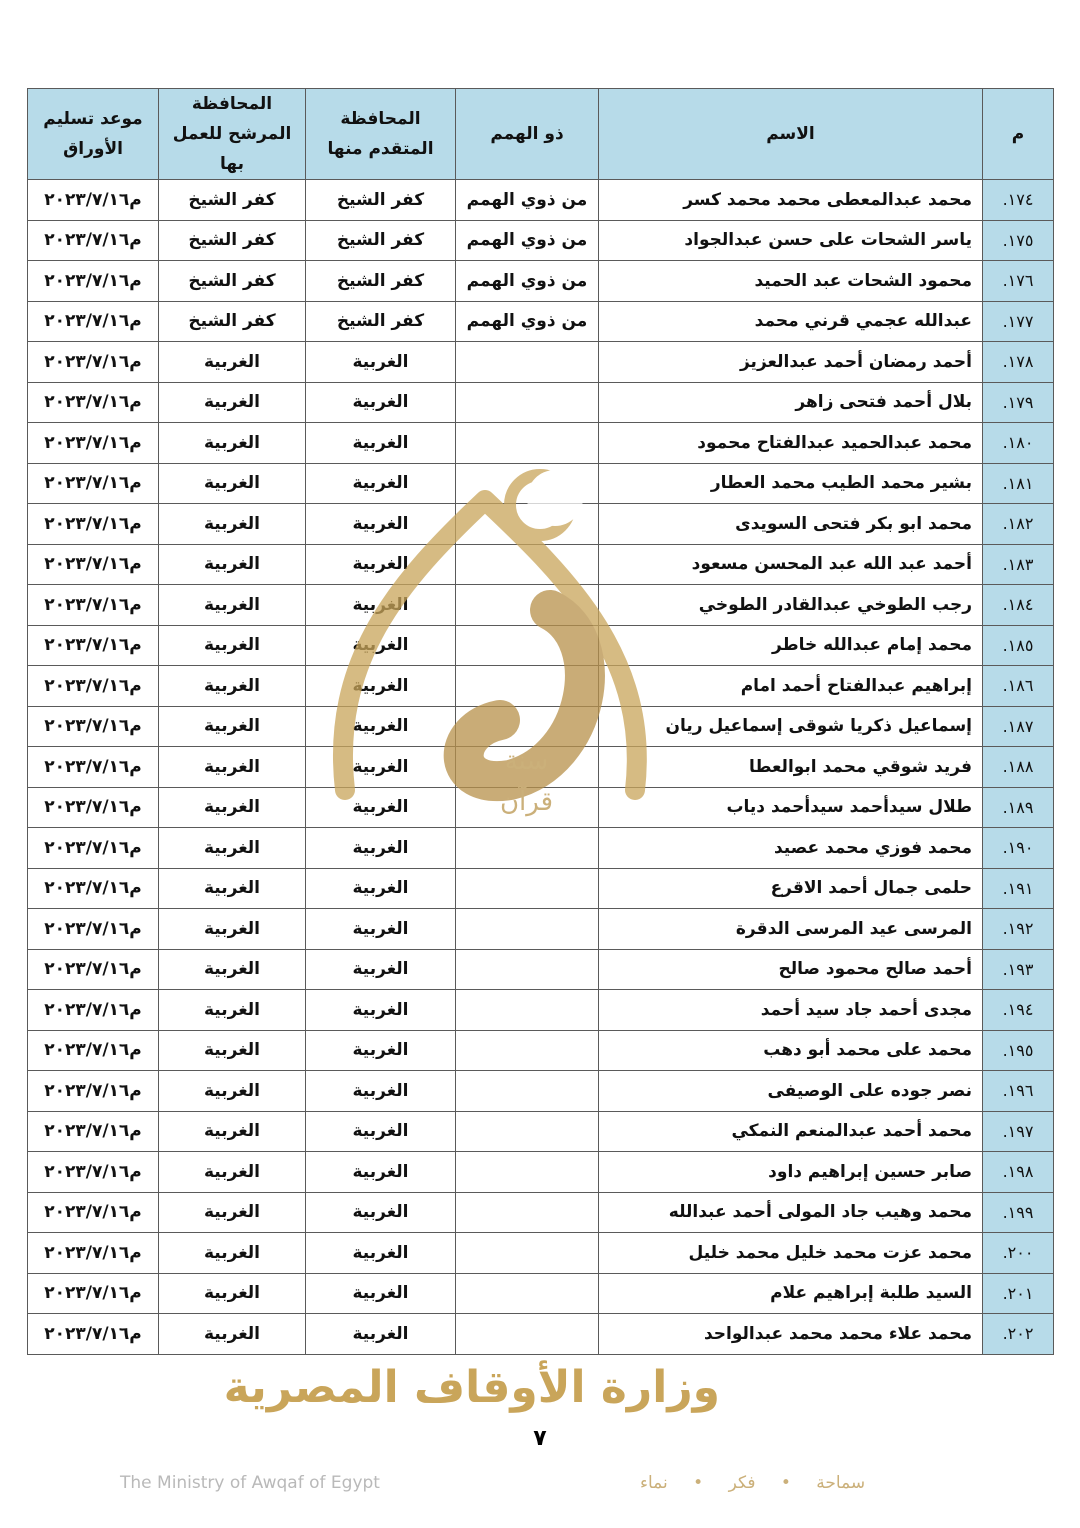 The width and height of the screenshot is (1080, 1528). What do you see at coordinates (1018, 524) in the screenshot?
I see `row-number: ١٨٢.` at bounding box center [1018, 524].